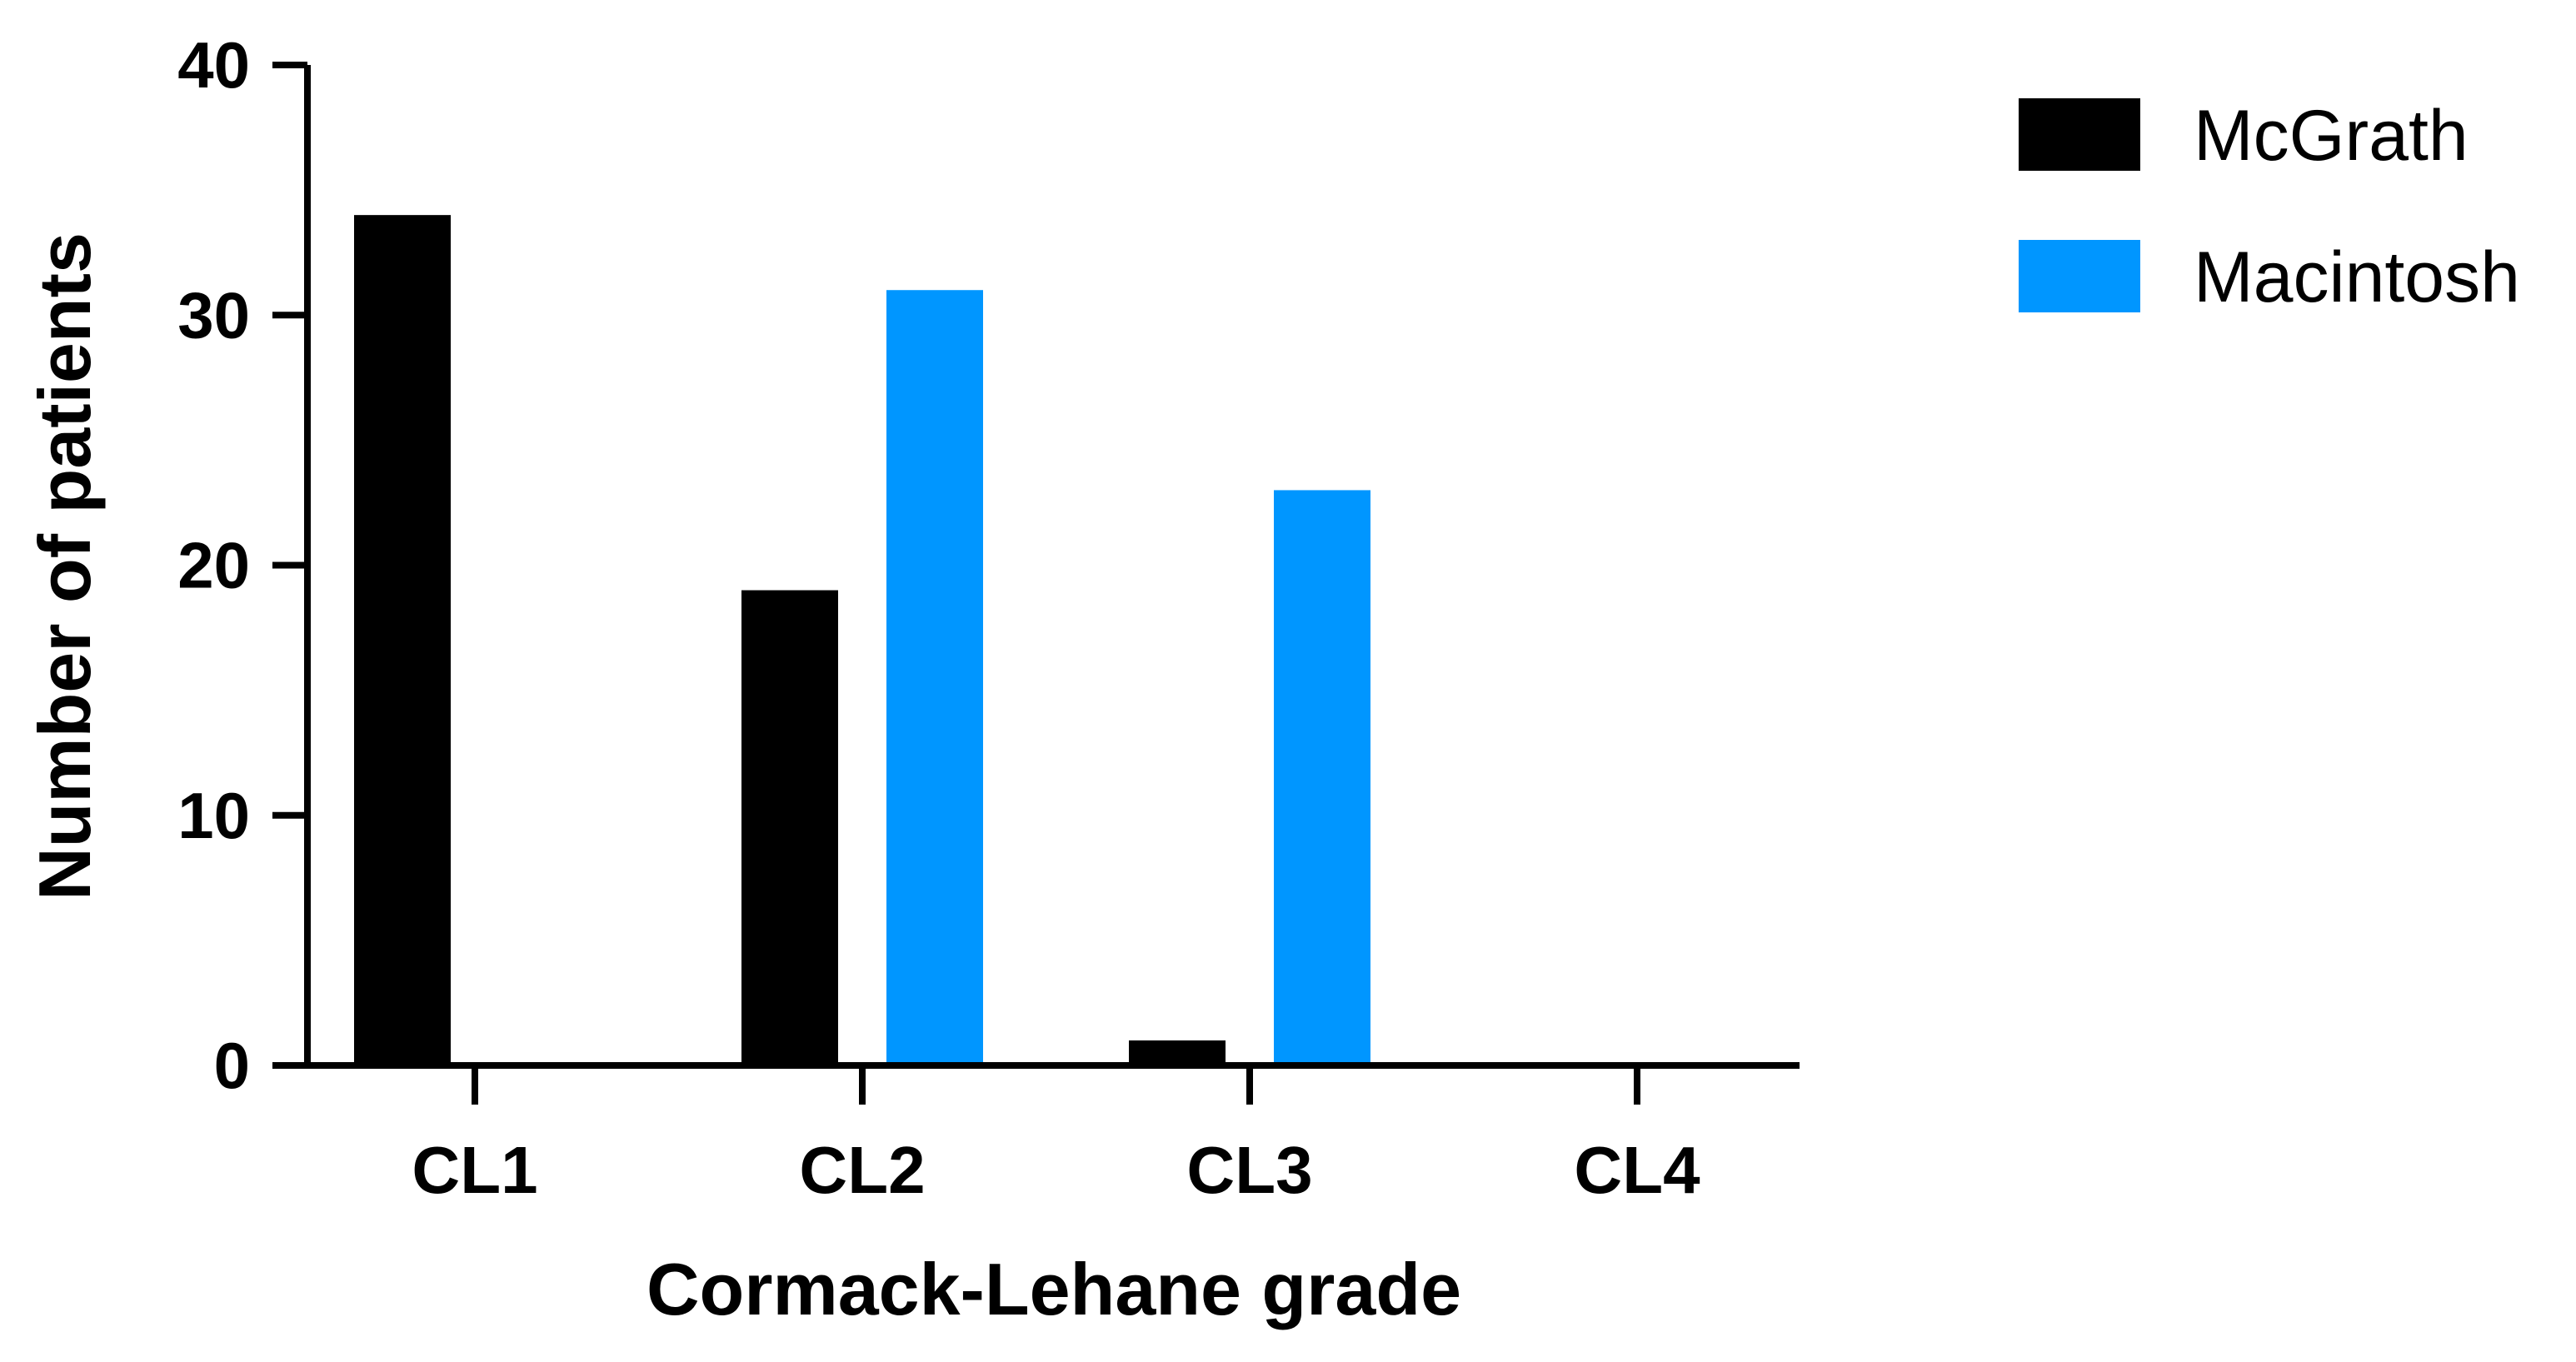 Image resolution: width=2576 pixels, height=1362 pixels. What do you see at coordinates (1249, 1170) in the screenshot?
I see `x-tick-label-cl3: CL3` at bounding box center [1249, 1170].